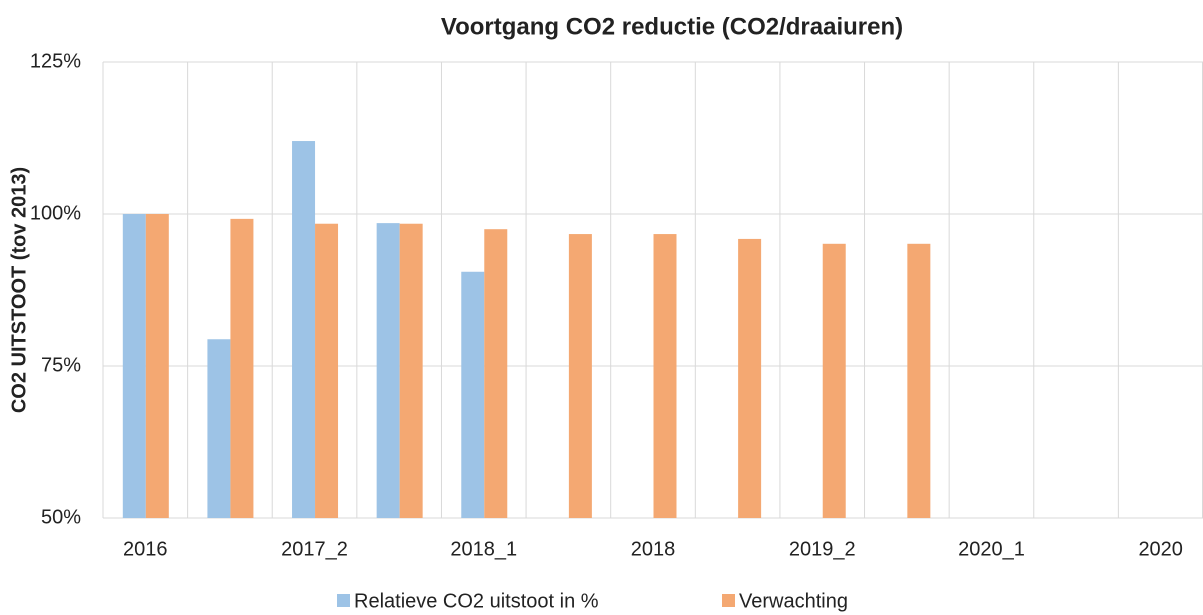  I want to click on y-tick-label: 100%, so click(55, 213).